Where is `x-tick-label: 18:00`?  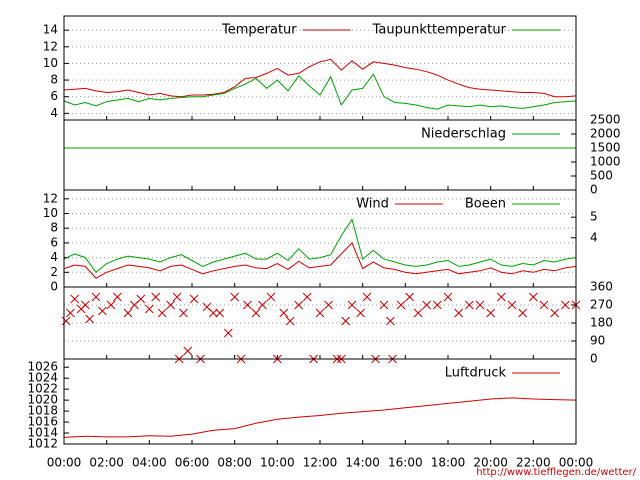
x-tick-label: 18:00 is located at coordinates (448, 463).